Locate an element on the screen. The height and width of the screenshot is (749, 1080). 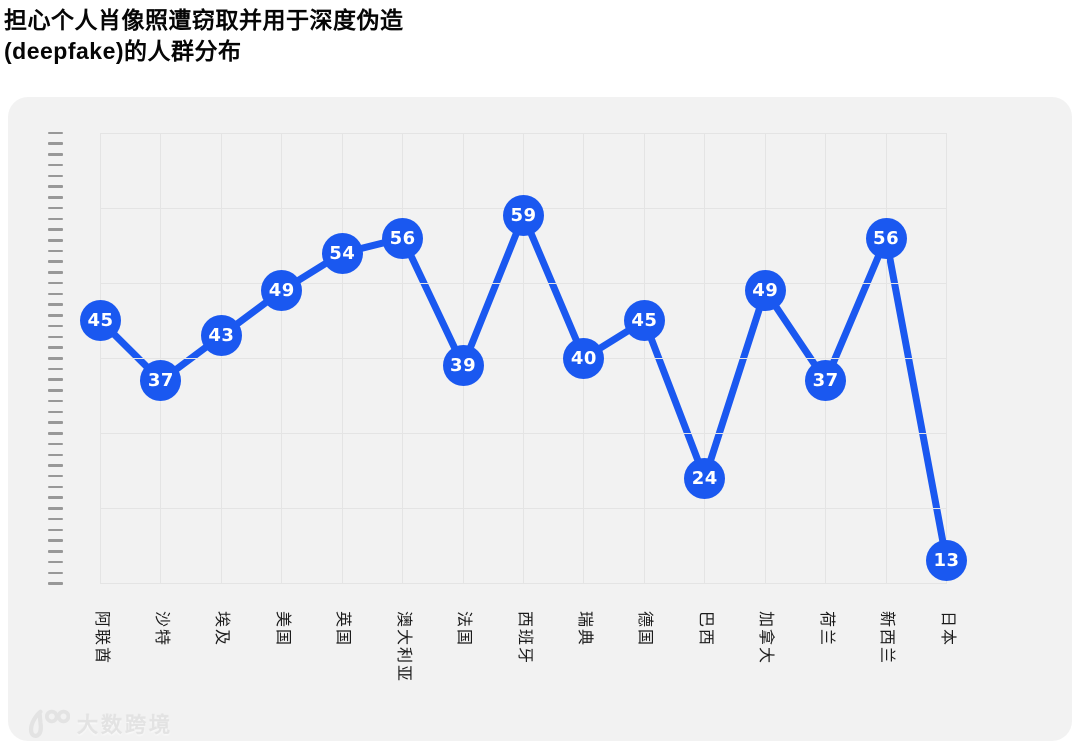
watermark-text: 大数跨境 is located at coordinates (125, 725).